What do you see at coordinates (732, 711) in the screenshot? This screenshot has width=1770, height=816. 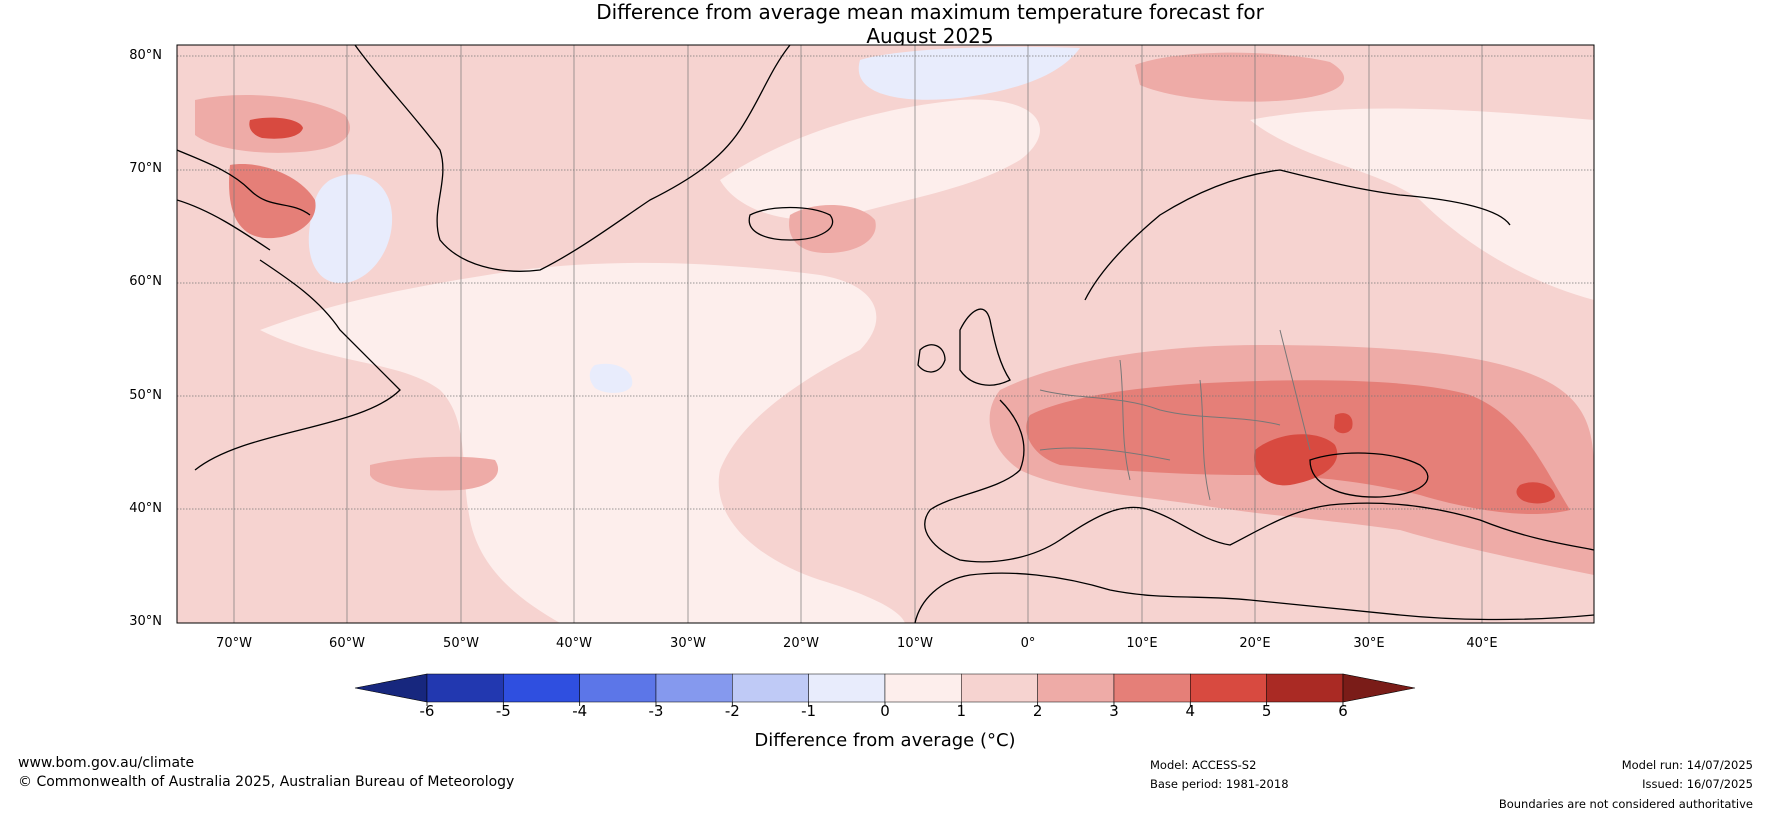 I see `colorbar-tick-label: -2` at bounding box center [732, 711].